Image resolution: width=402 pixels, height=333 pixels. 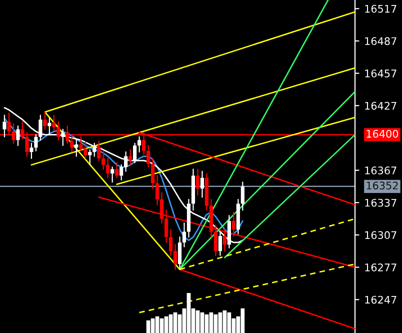 What do you see at coordinates (380, 235) in the screenshot?
I see `y-tick-label: 16307` at bounding box center [380, 235].